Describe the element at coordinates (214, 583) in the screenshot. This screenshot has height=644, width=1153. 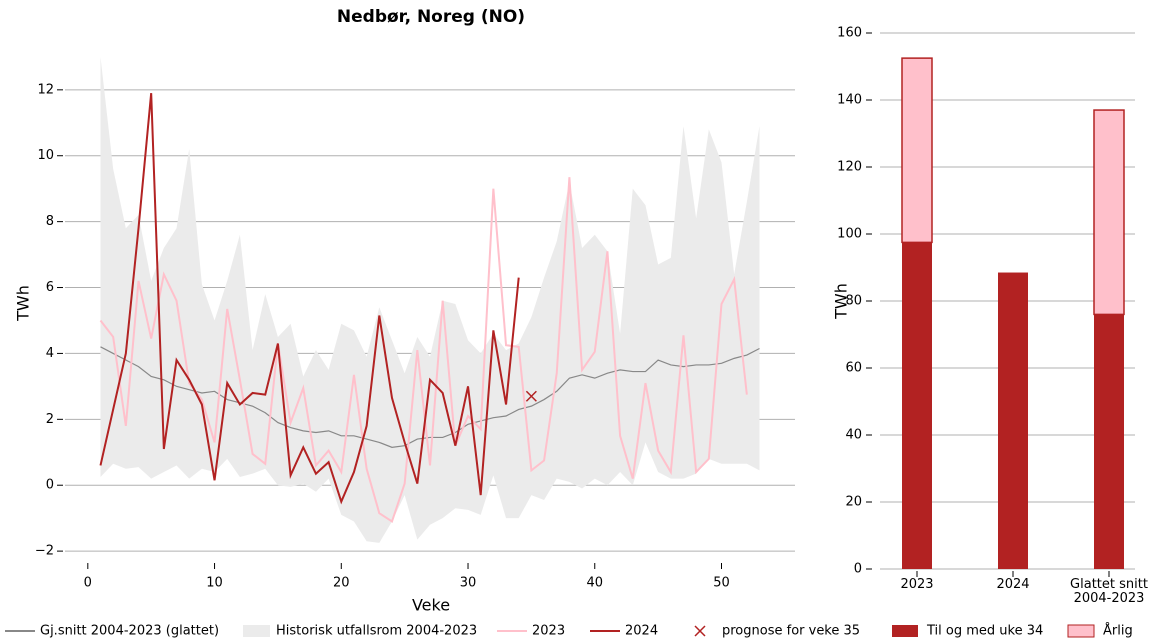
I see `x-tick-label: 10` at that location.